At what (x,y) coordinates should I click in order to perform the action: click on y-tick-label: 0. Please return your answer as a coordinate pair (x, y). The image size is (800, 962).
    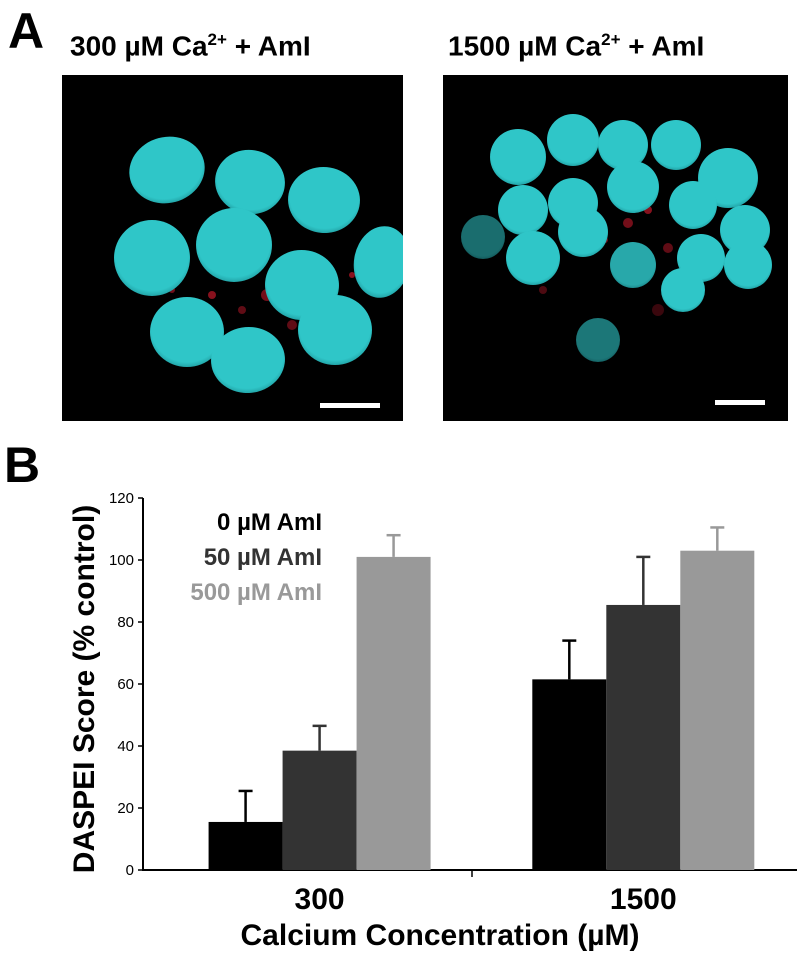
    Looking at the image, I should click on (130, 870).